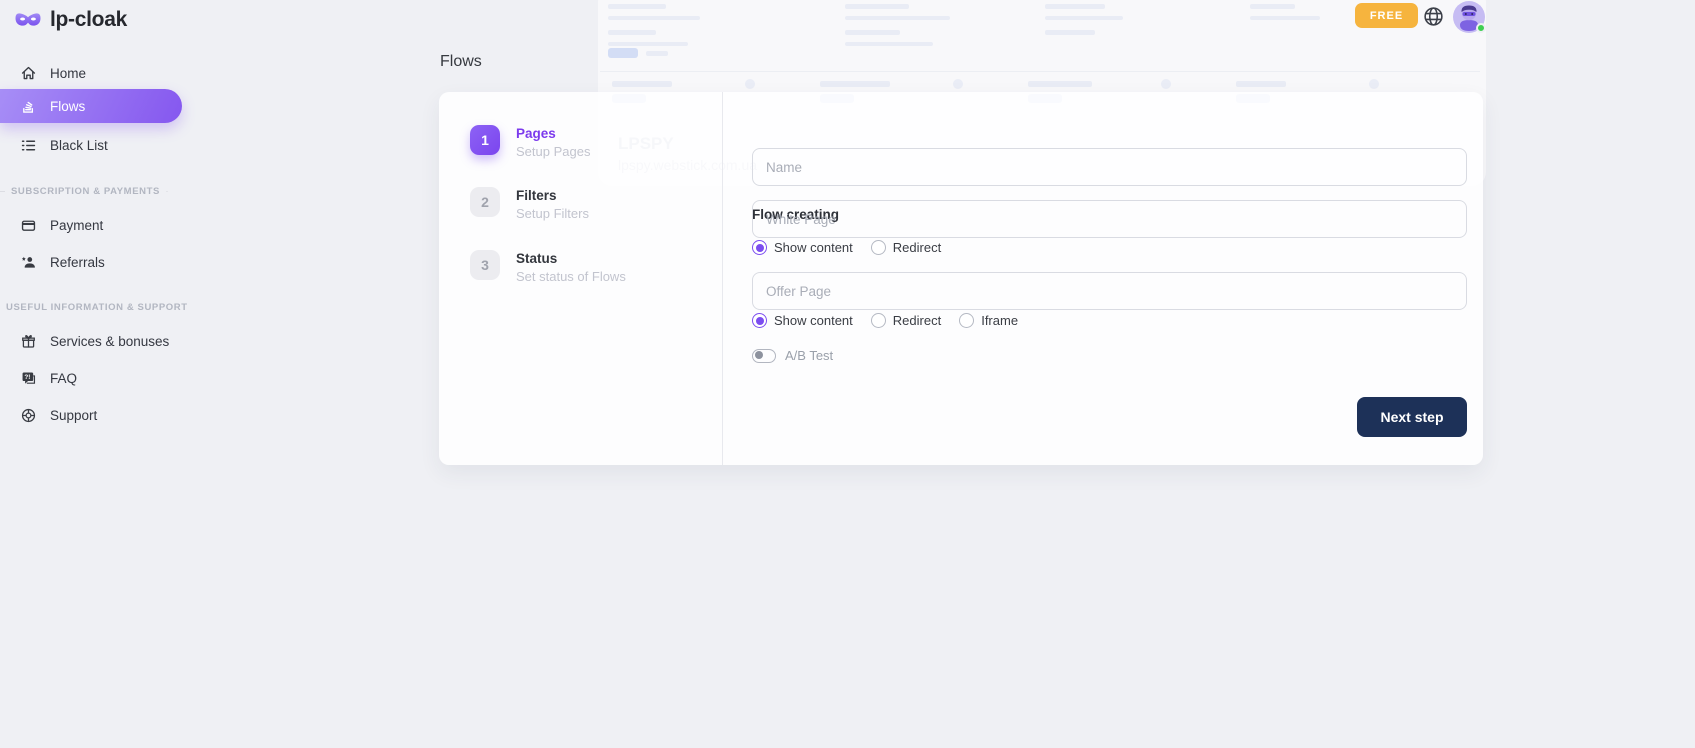  I want to click on globe-icon, so click(1433, 16).